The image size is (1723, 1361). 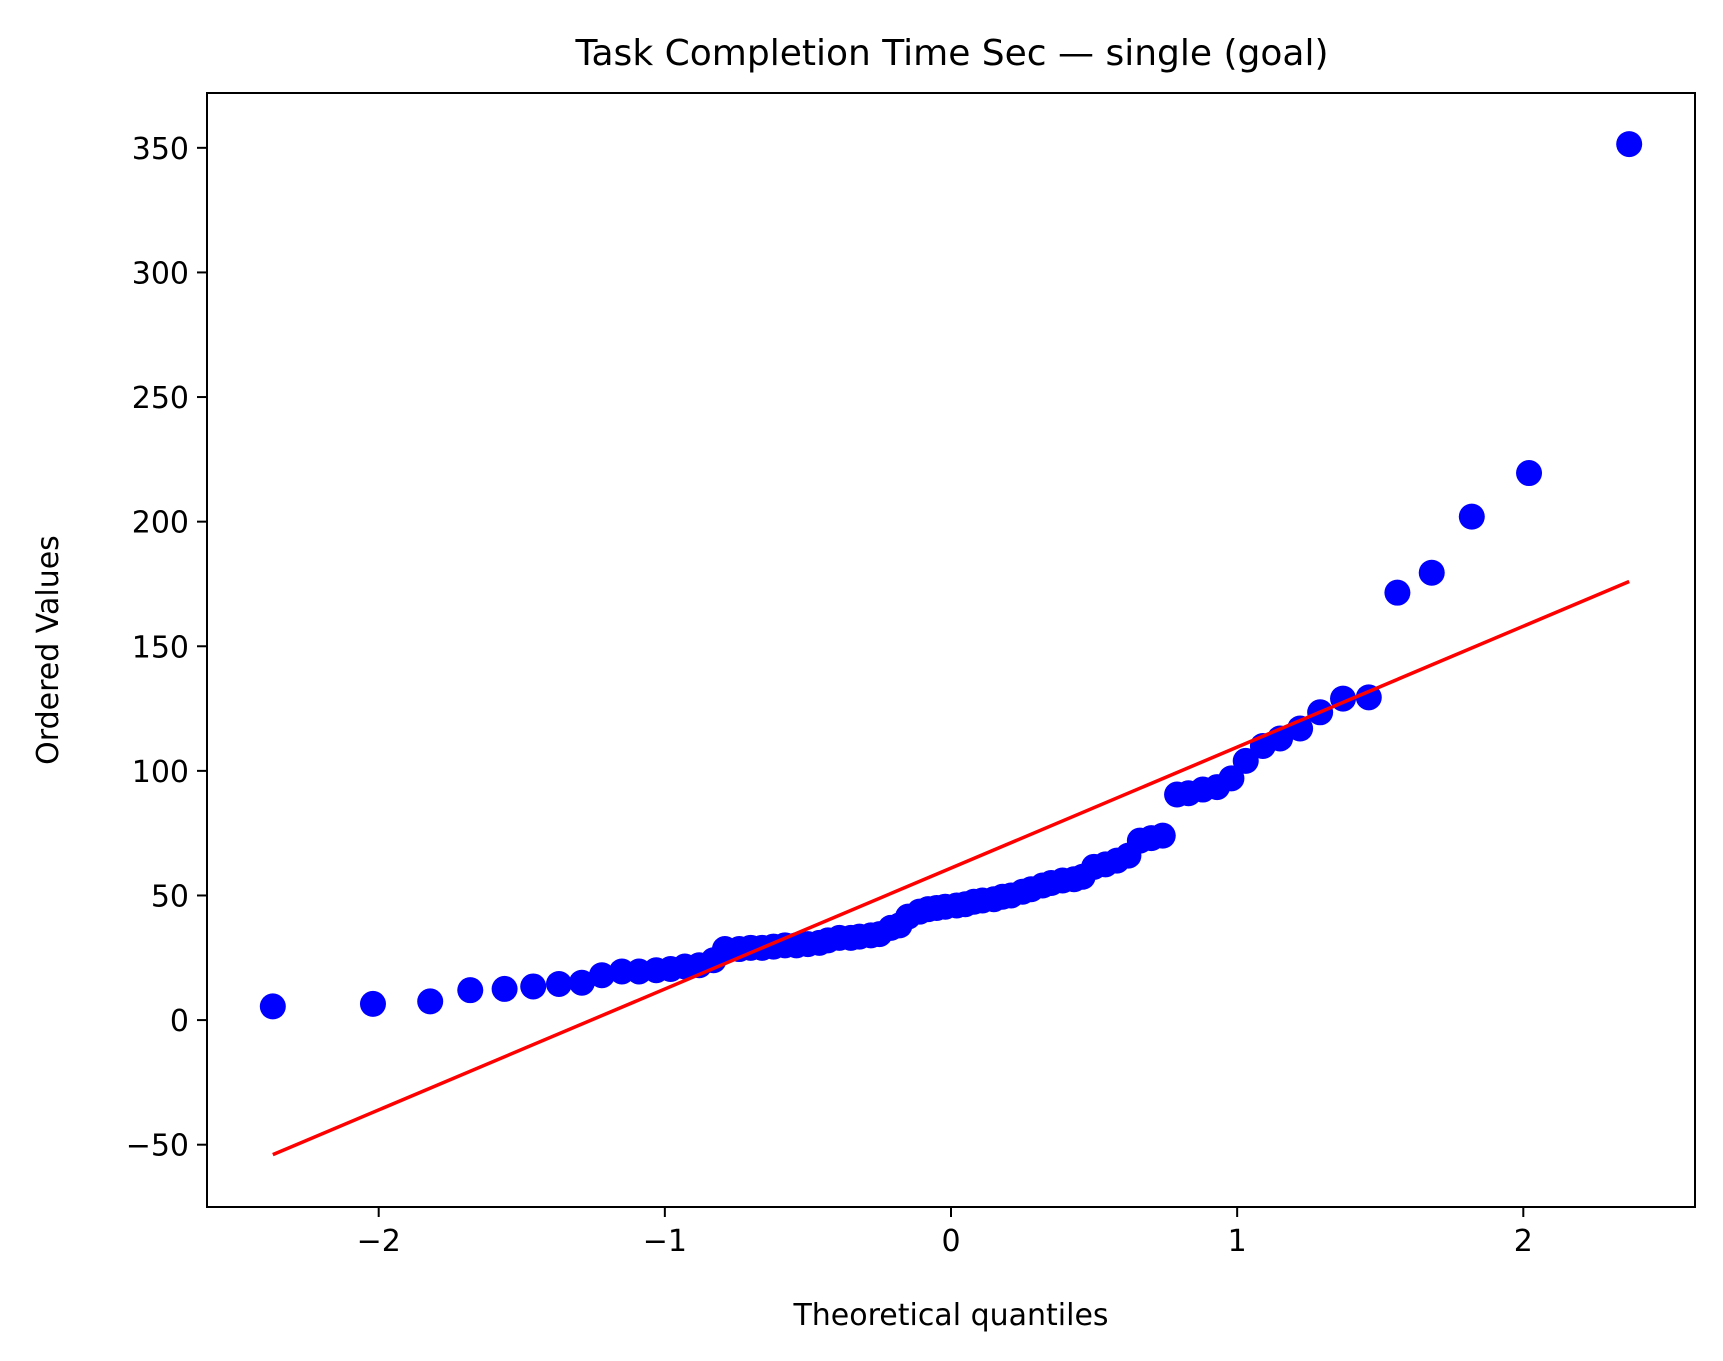 I want to click on y-tick-label: 200, so click(x=160, y=523).